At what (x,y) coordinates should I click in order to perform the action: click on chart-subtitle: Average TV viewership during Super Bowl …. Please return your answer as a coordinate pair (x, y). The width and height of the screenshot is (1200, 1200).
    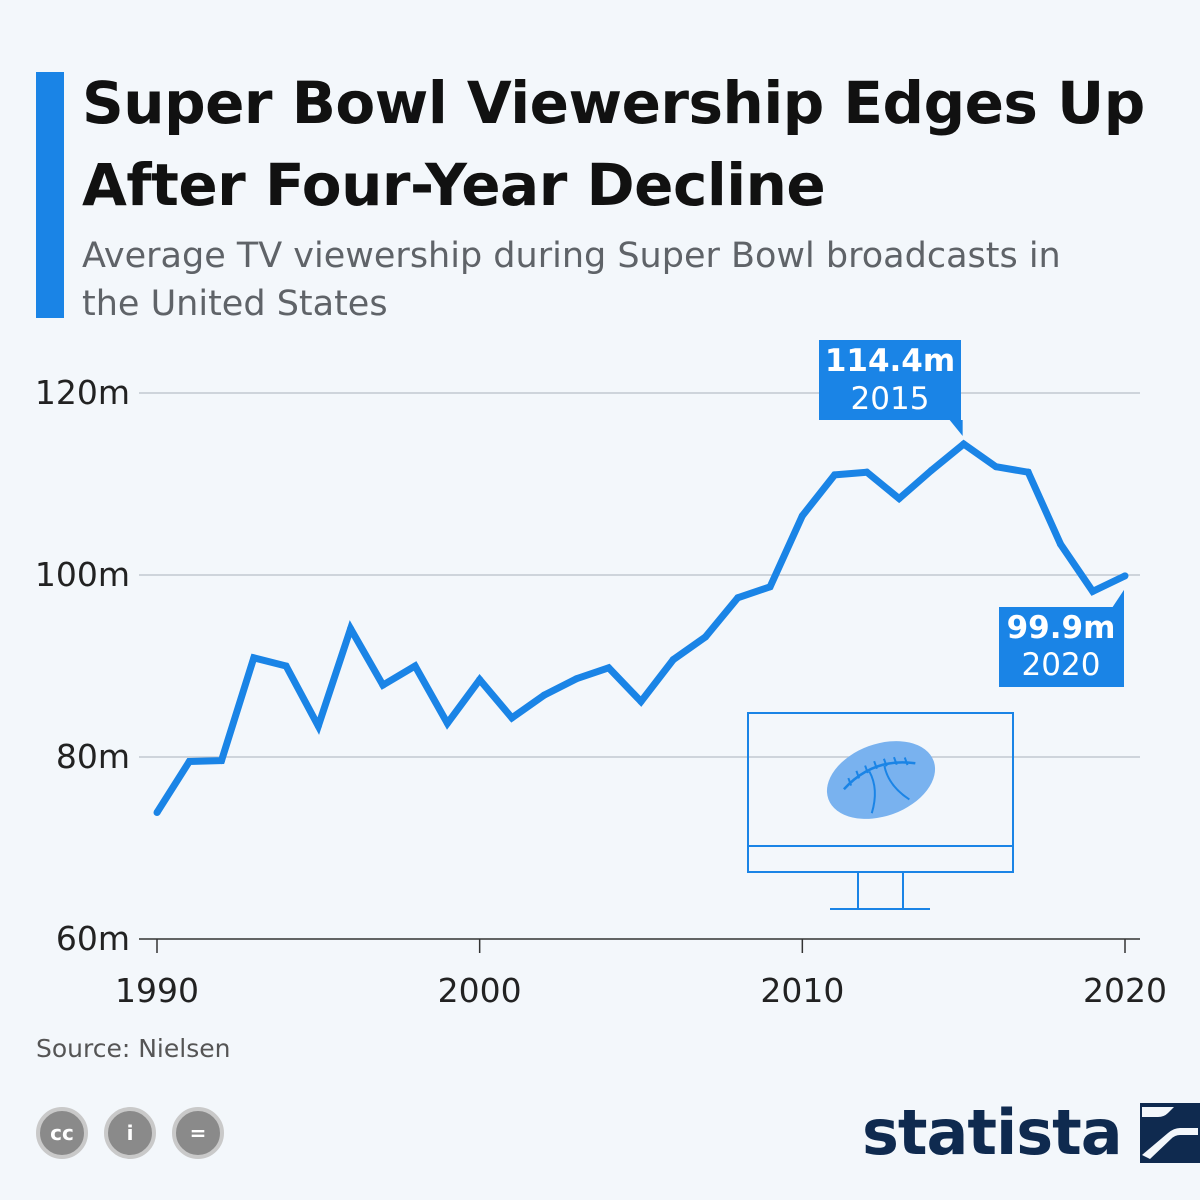
    Looking at the image, I should click on (571, 280).